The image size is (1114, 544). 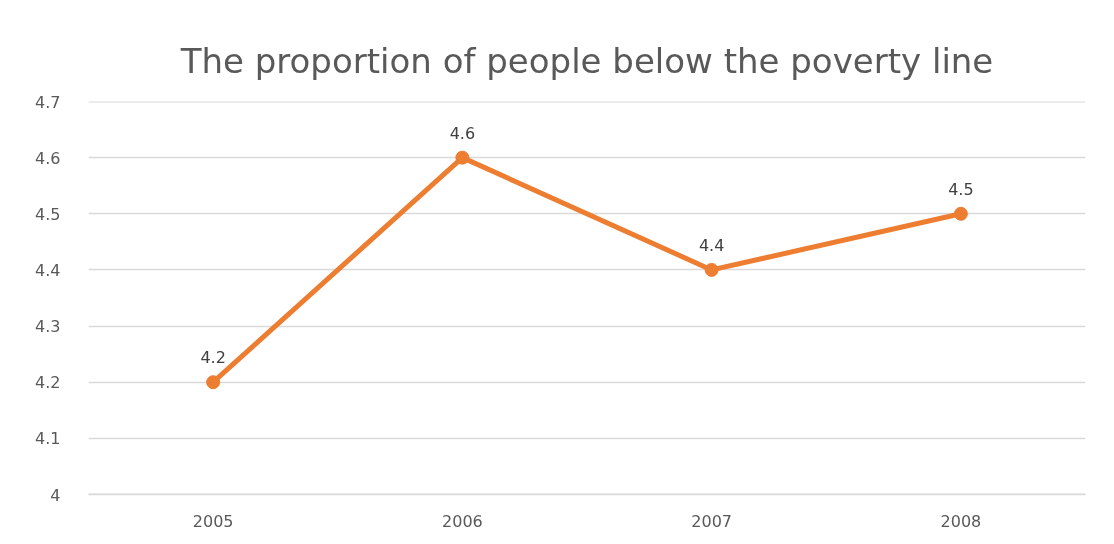 What do you see at coordinates (48, 383) in the screenshot?
I see `y-tick-label: 4.2` at bounding box center [48, 383].